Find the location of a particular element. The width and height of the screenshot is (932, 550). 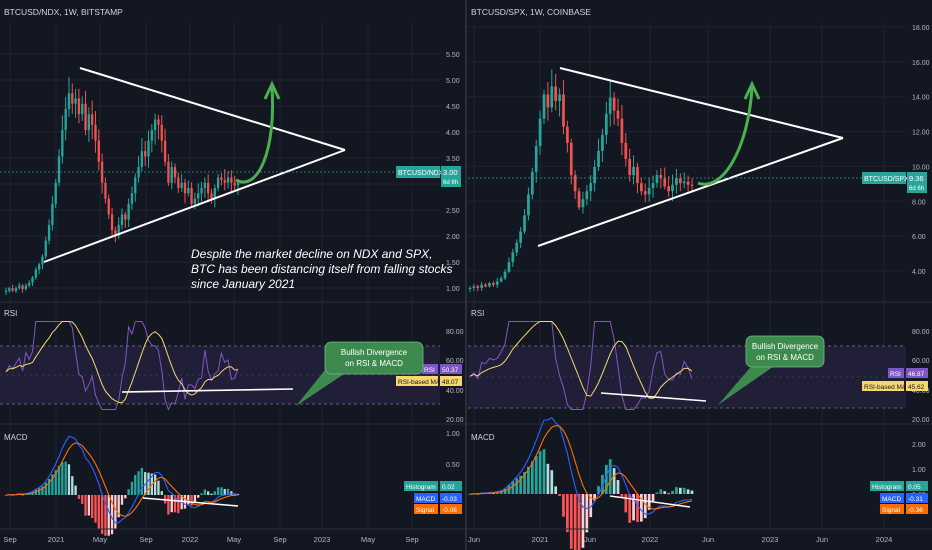

triangle-upper-trendline is located at coordinates (701, 103).